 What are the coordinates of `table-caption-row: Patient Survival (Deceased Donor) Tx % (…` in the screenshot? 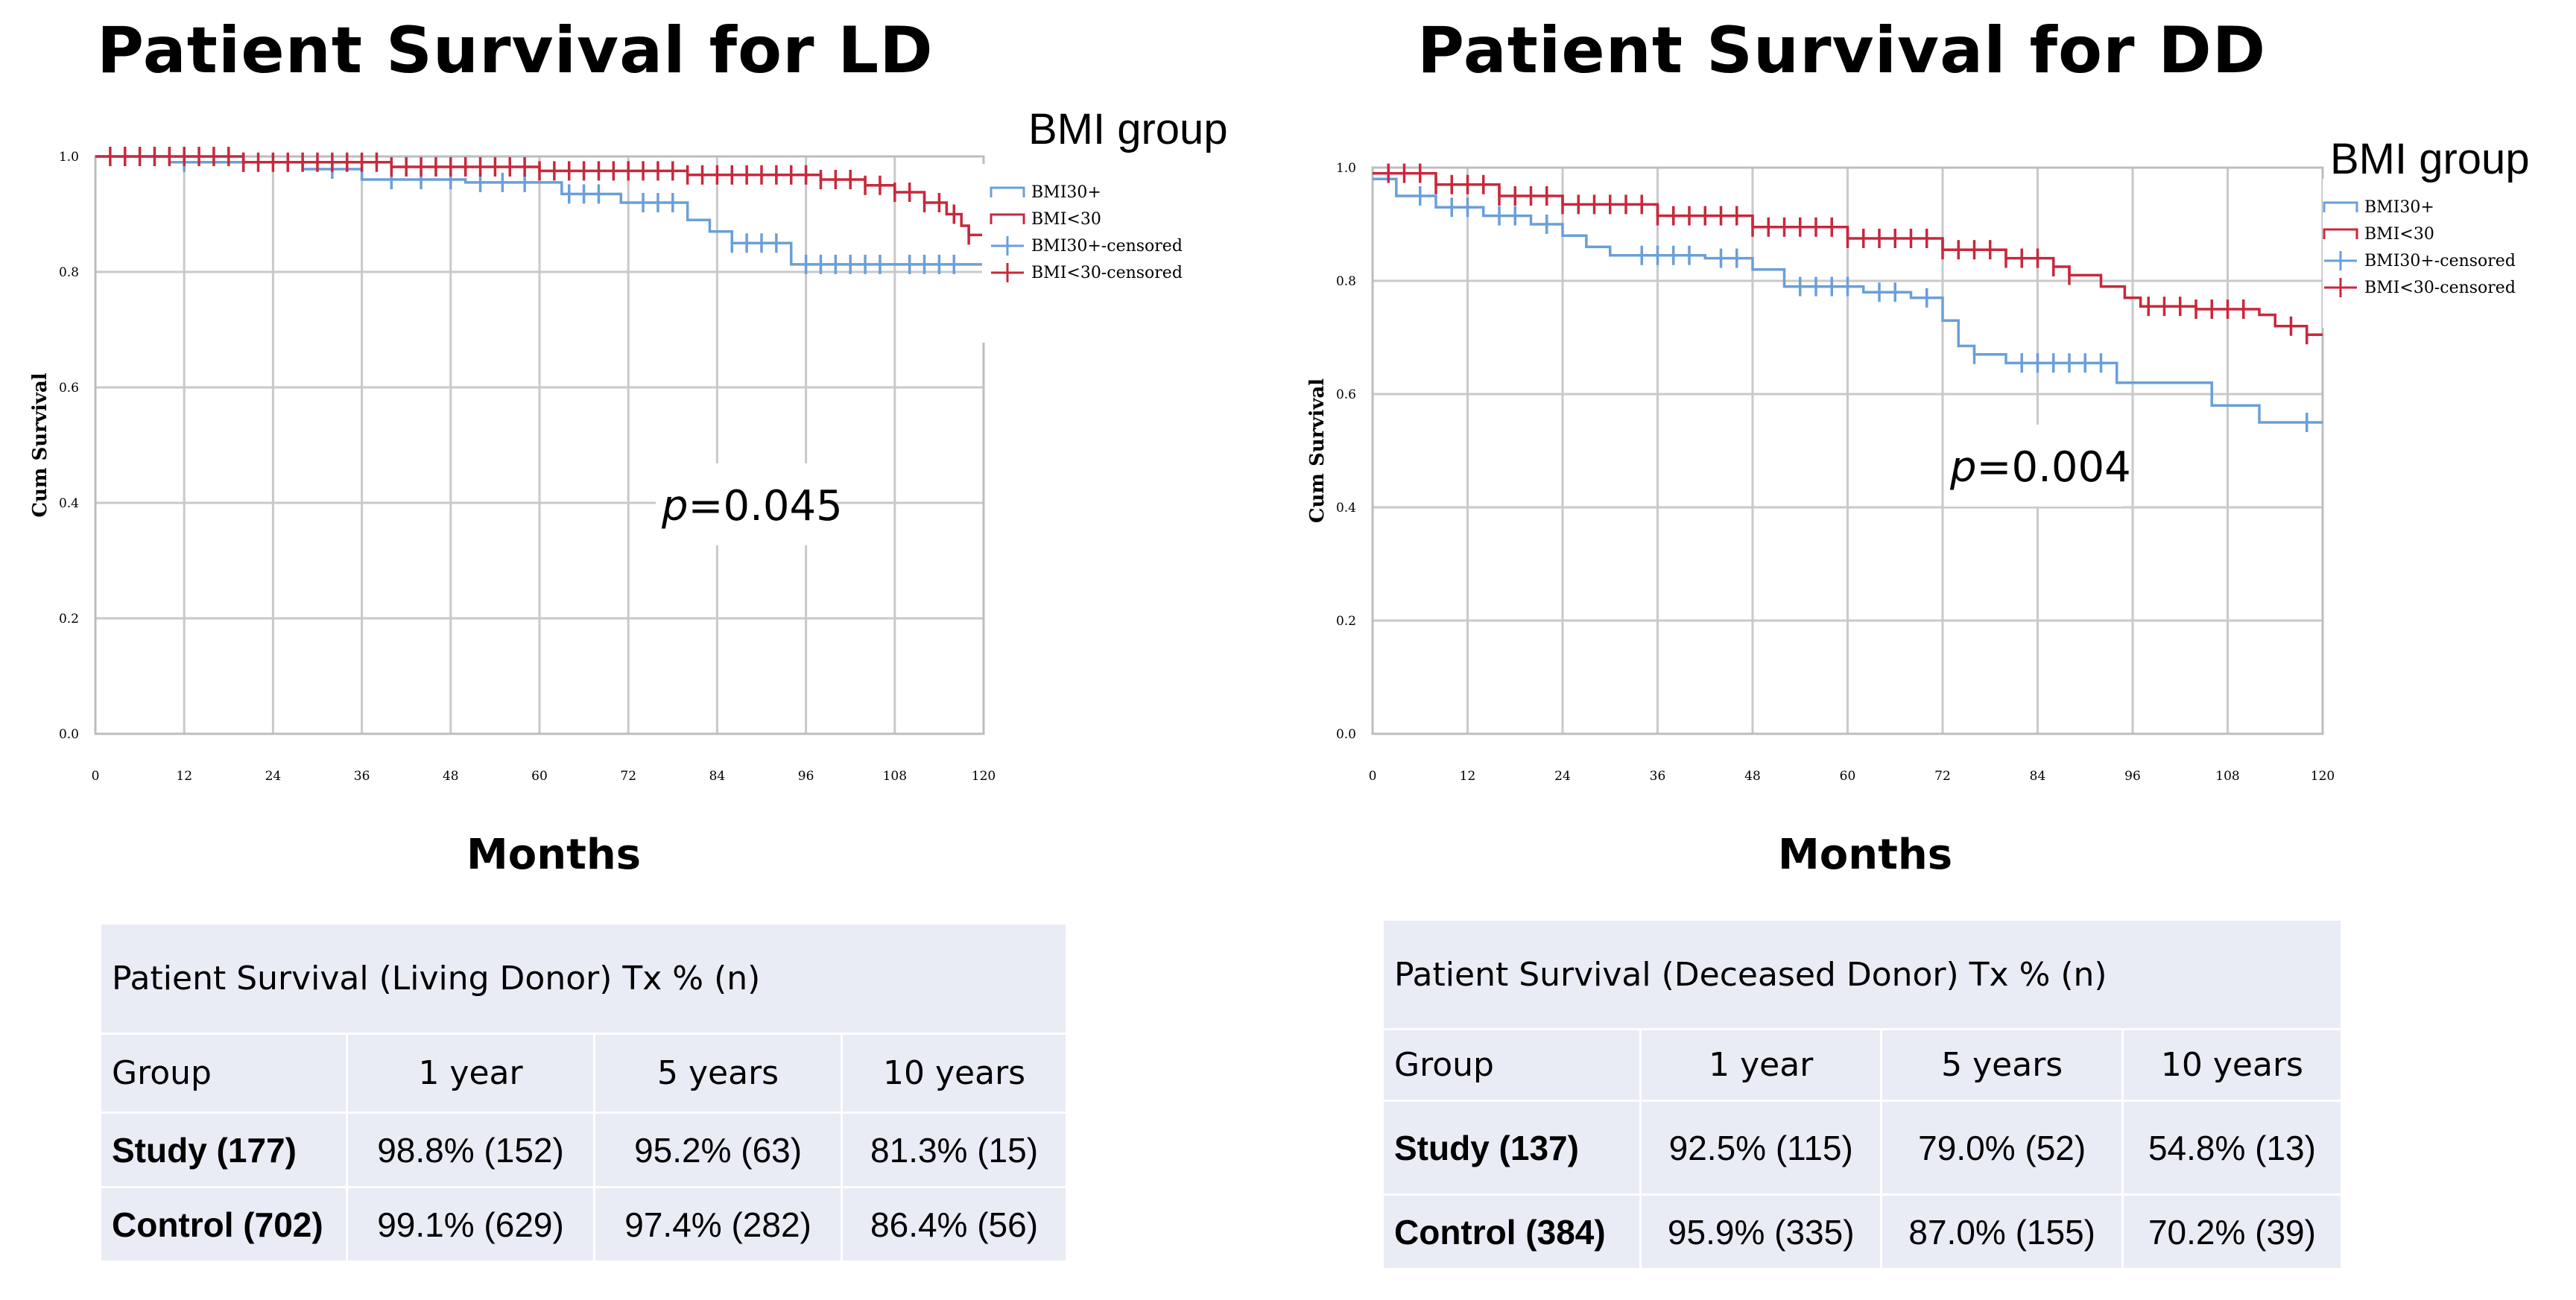 It's located at (1862, 974).